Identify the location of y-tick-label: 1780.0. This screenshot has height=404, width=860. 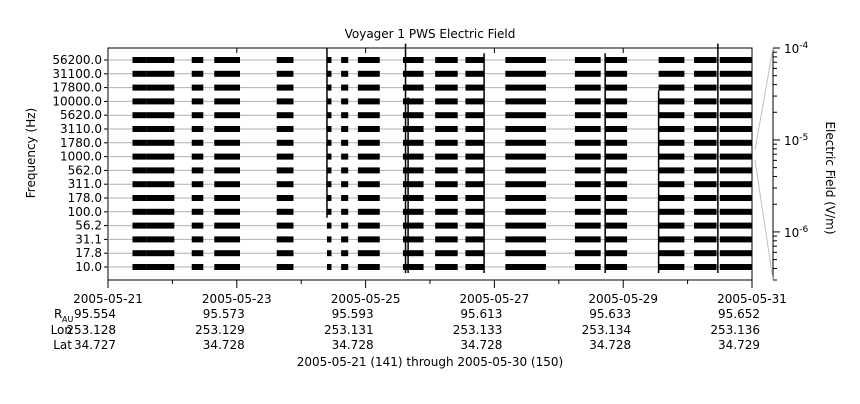
(81, 143).